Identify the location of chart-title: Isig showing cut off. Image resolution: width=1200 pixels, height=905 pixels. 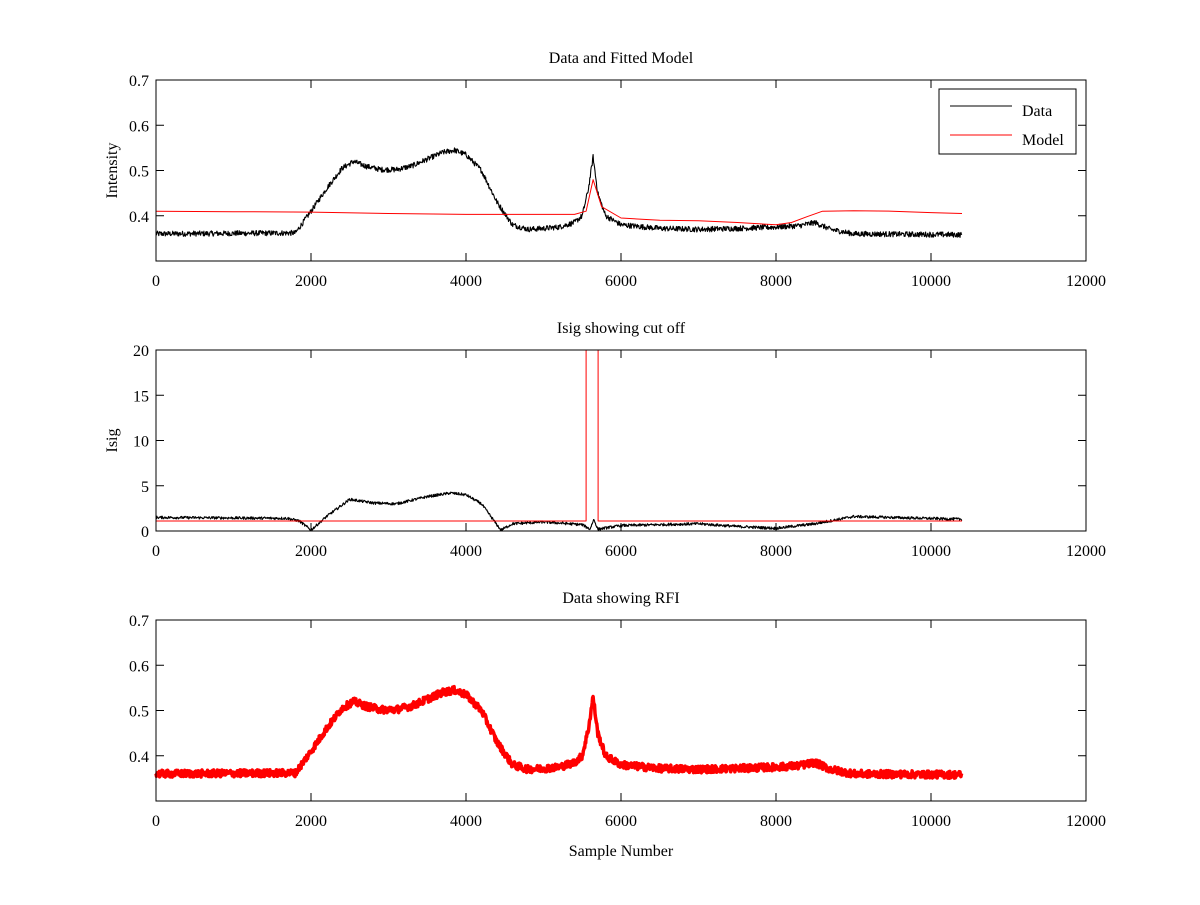
(621, 328).